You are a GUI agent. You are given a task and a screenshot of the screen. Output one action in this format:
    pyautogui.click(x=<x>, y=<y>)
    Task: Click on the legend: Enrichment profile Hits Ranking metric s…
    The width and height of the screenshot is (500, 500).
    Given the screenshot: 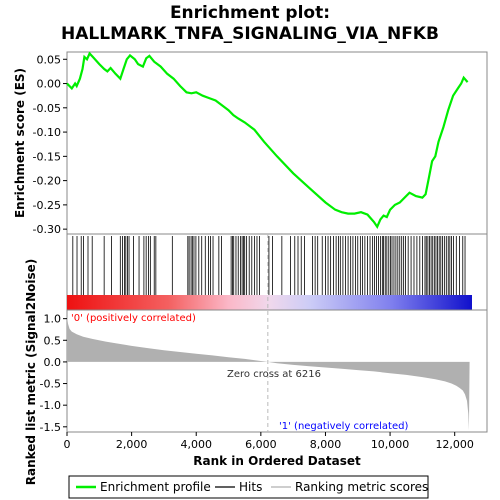 What is the action you would take?
    pyautogui.click(x=248, y=487)
    